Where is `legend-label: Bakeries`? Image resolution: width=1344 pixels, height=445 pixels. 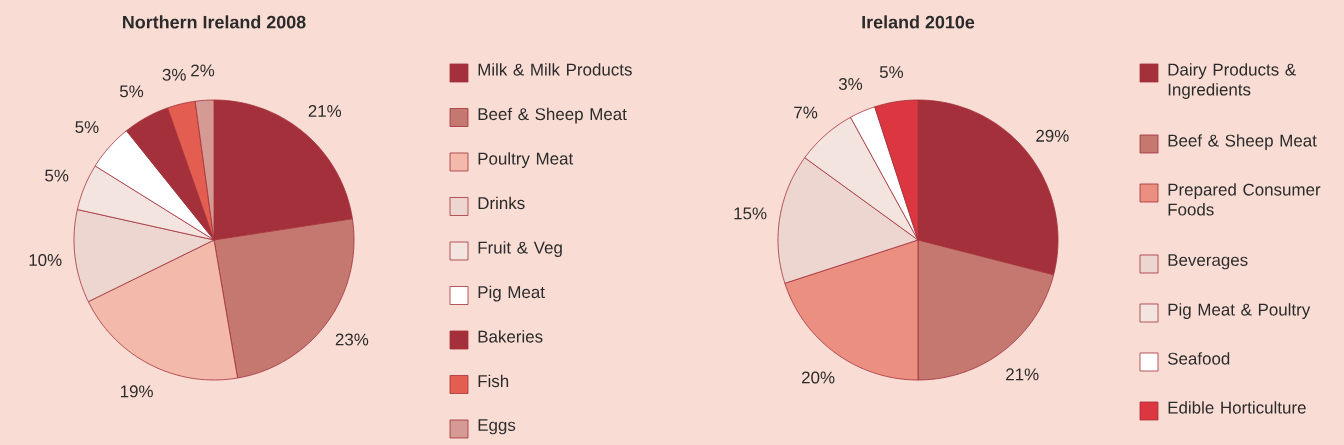
legend-label: Bakeries is located at coordinates (510, 336).